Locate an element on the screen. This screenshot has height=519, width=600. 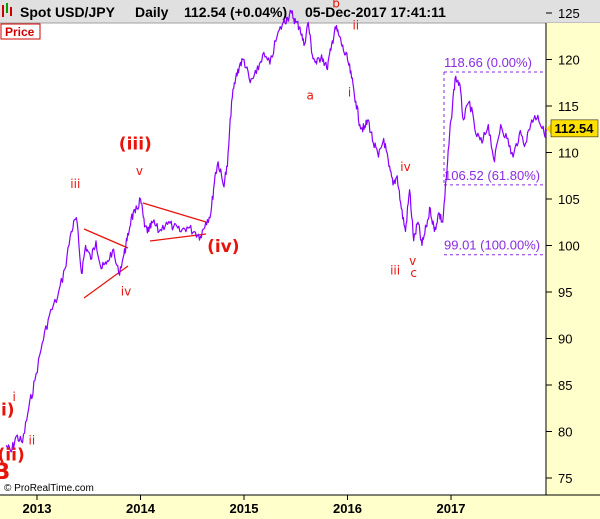
wave-label: (i) is located at coordinates (7, 411).